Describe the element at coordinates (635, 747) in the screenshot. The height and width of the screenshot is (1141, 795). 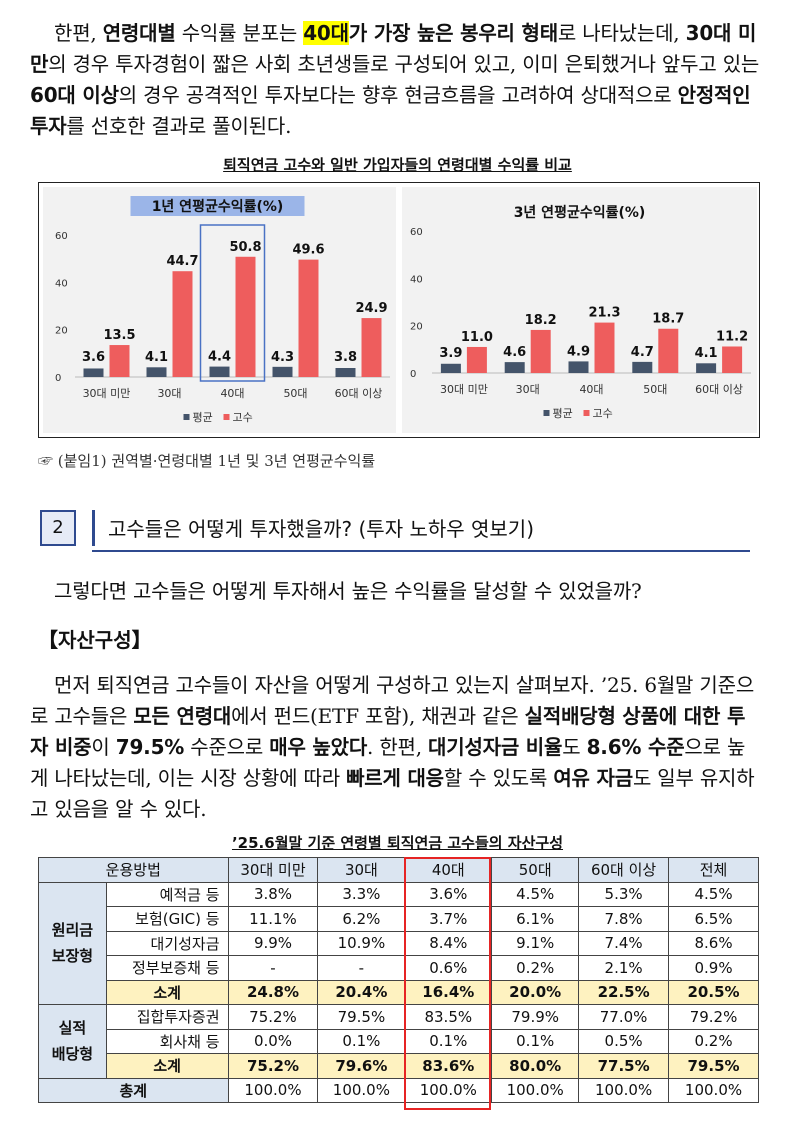
I see `body-bold: 8.6% 수준` at that location.